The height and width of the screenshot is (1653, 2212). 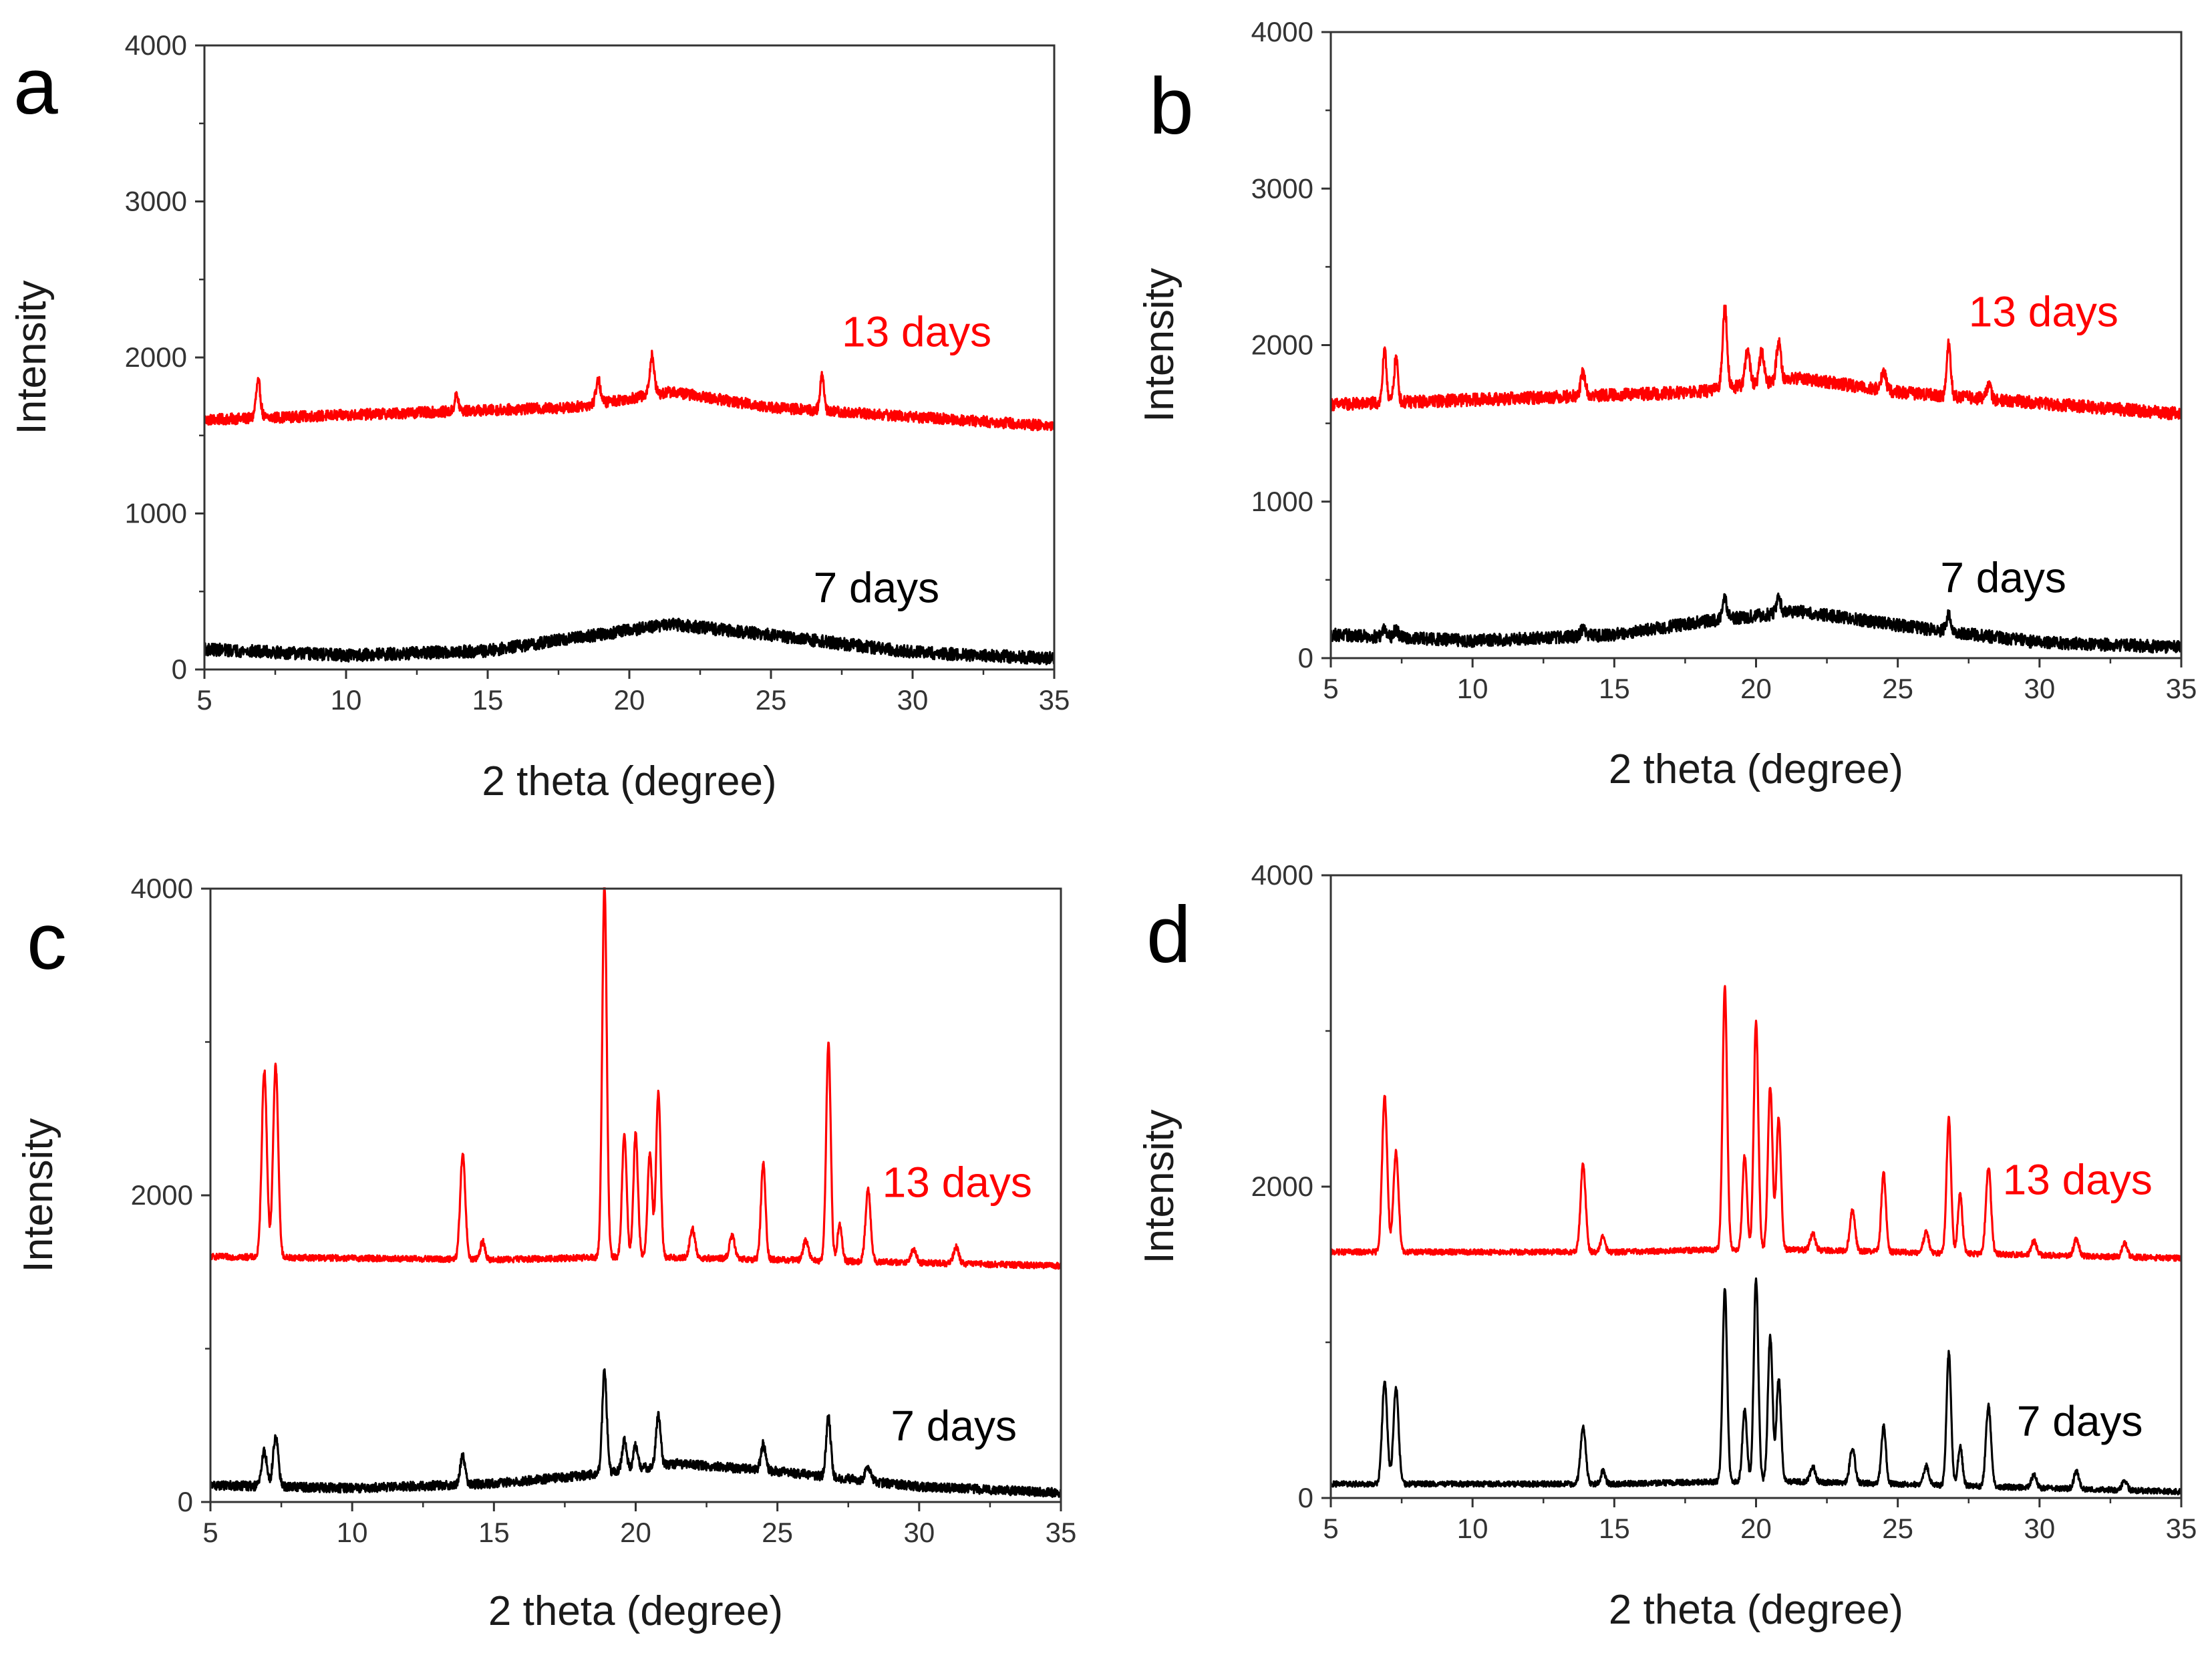 I want to click on panel-letter: d, so click(x=1168, y=935).